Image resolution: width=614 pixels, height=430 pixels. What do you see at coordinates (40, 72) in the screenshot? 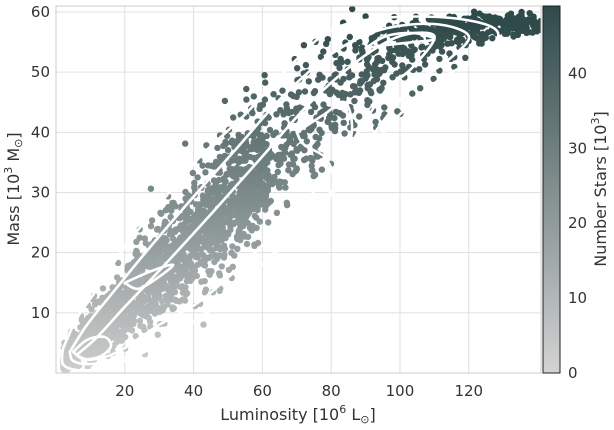
I see `y-tick-label: 50` at bounding box center [40, 72].